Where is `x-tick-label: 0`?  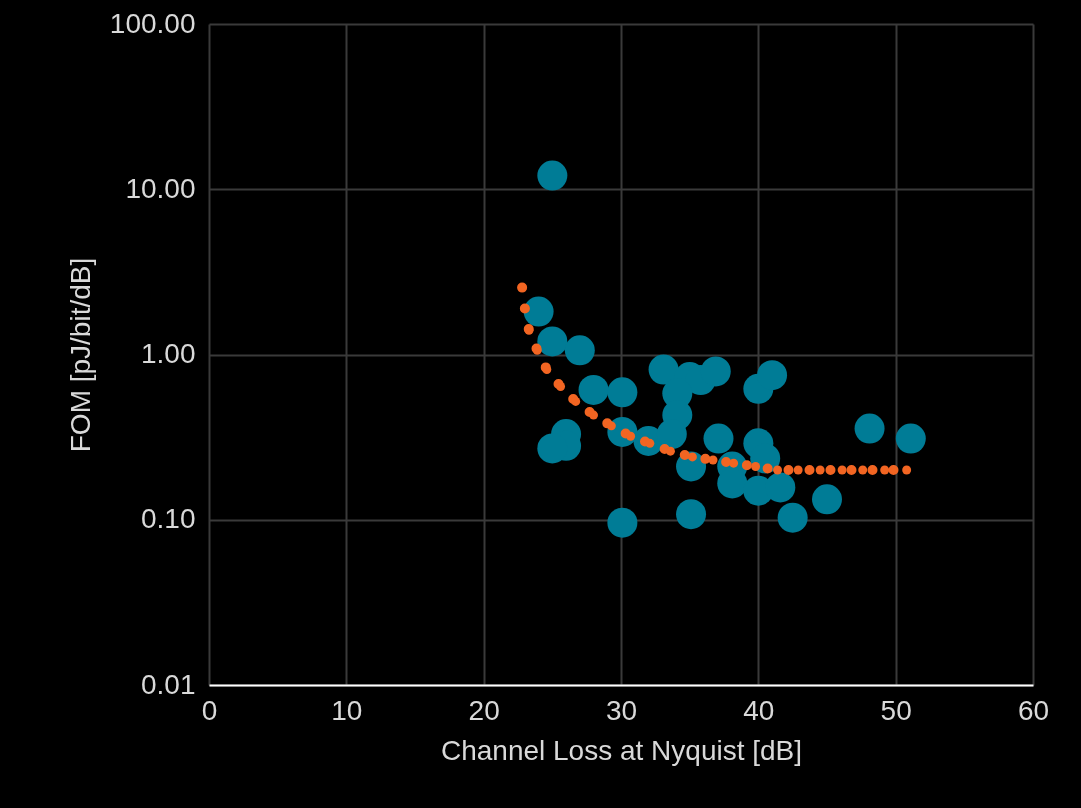
x-tick-label: 0 is located at coordinates (209, 710).